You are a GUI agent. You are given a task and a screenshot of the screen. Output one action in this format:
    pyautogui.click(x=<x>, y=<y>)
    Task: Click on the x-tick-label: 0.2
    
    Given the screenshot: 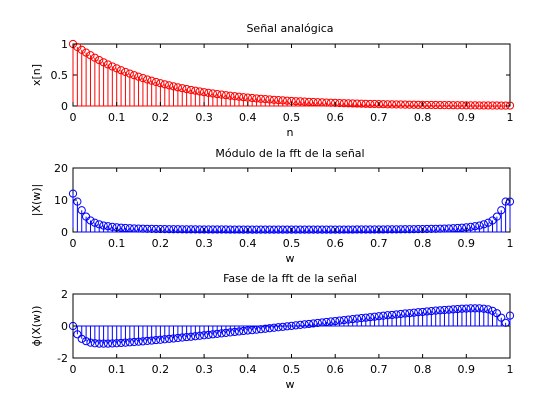 What is the action you would take?
    pyautogui.click(x=161, y=369)
    